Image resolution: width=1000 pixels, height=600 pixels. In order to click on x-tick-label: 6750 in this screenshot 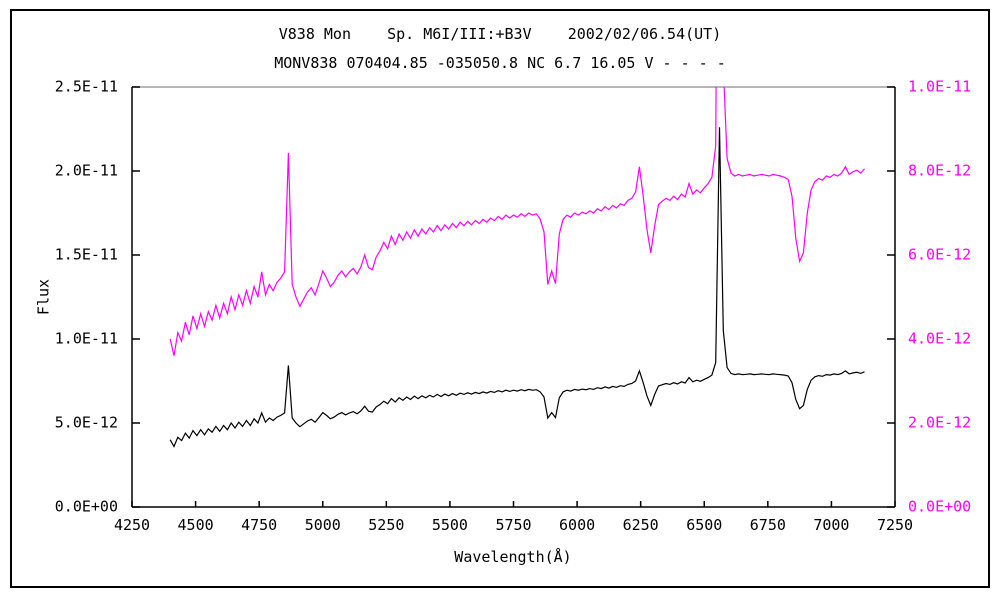, I will do `click(767, 525)`.